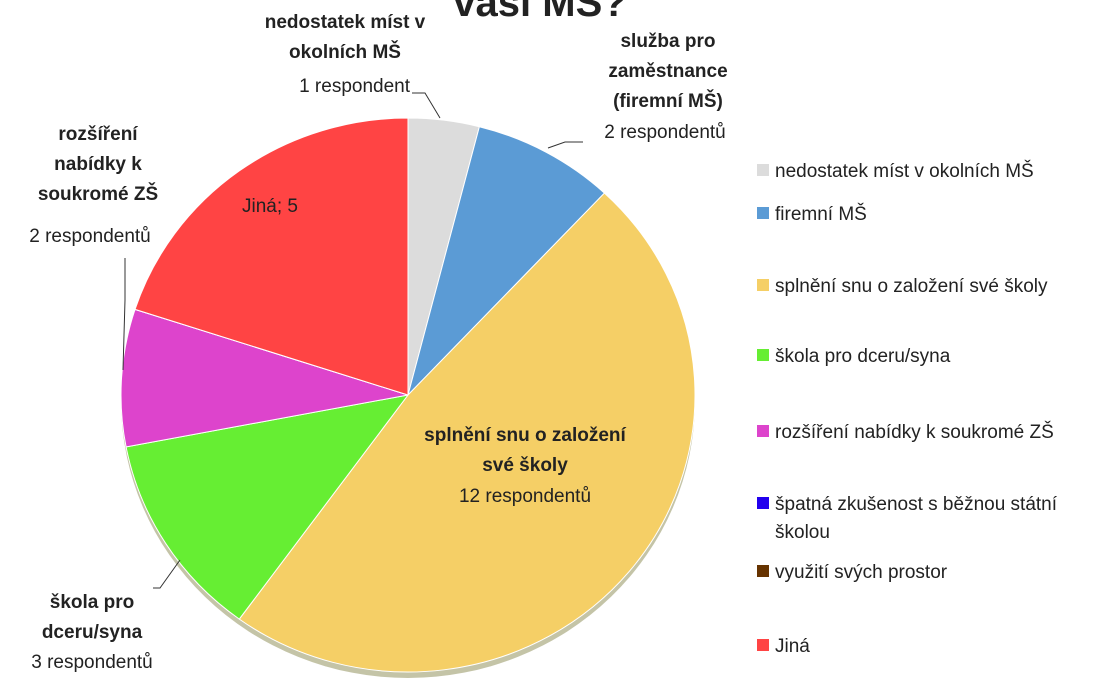 The height and width of the screenshot is (678, 1110). What do you see at coordinates (668, 101) in the screenshot?
I see `text-line: (firemní MŠ)` at bounding box center [668, 101].